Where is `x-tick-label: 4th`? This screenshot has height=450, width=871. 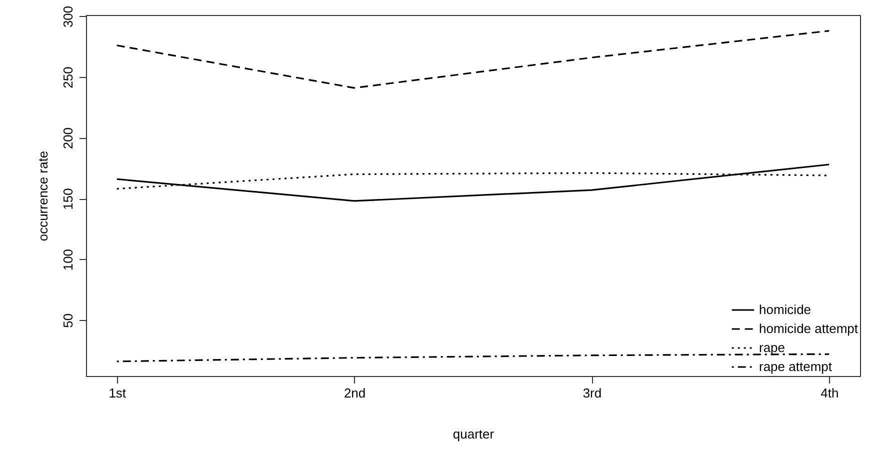 x-tick-label: 4th is located at coordinates (829, 393).